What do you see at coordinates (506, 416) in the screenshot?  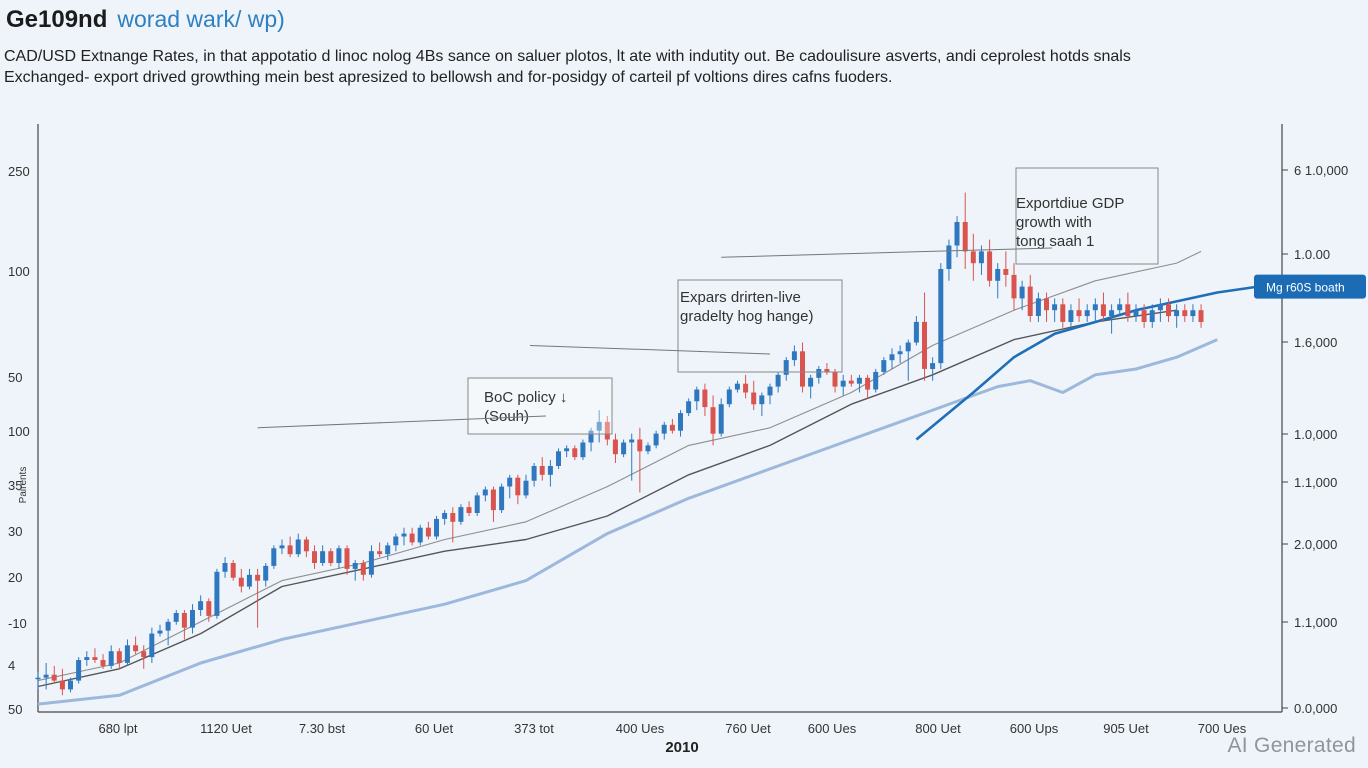 I see `annotation-text: (Souh)` at bounding box center [506, 416].